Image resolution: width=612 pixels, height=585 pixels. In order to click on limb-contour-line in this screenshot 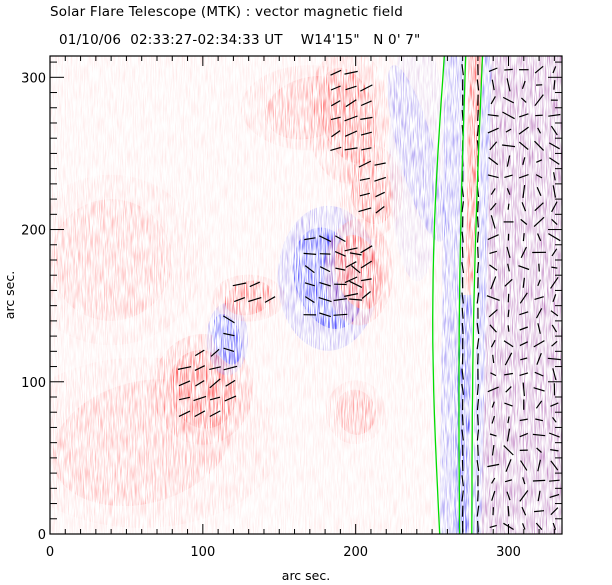, I will do `click(462, 295)`.